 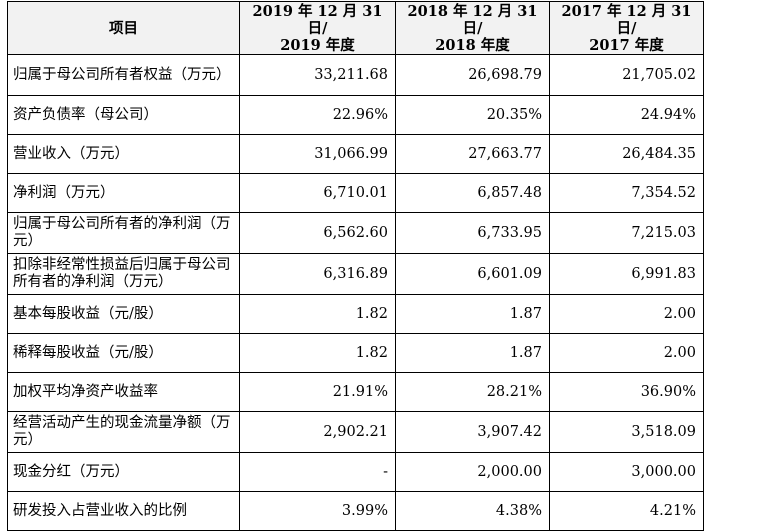 What do you see at coordinates (317, 392) in the screenshot?
I see `value-2019: 21.91%` at bounding box center [317, 392].